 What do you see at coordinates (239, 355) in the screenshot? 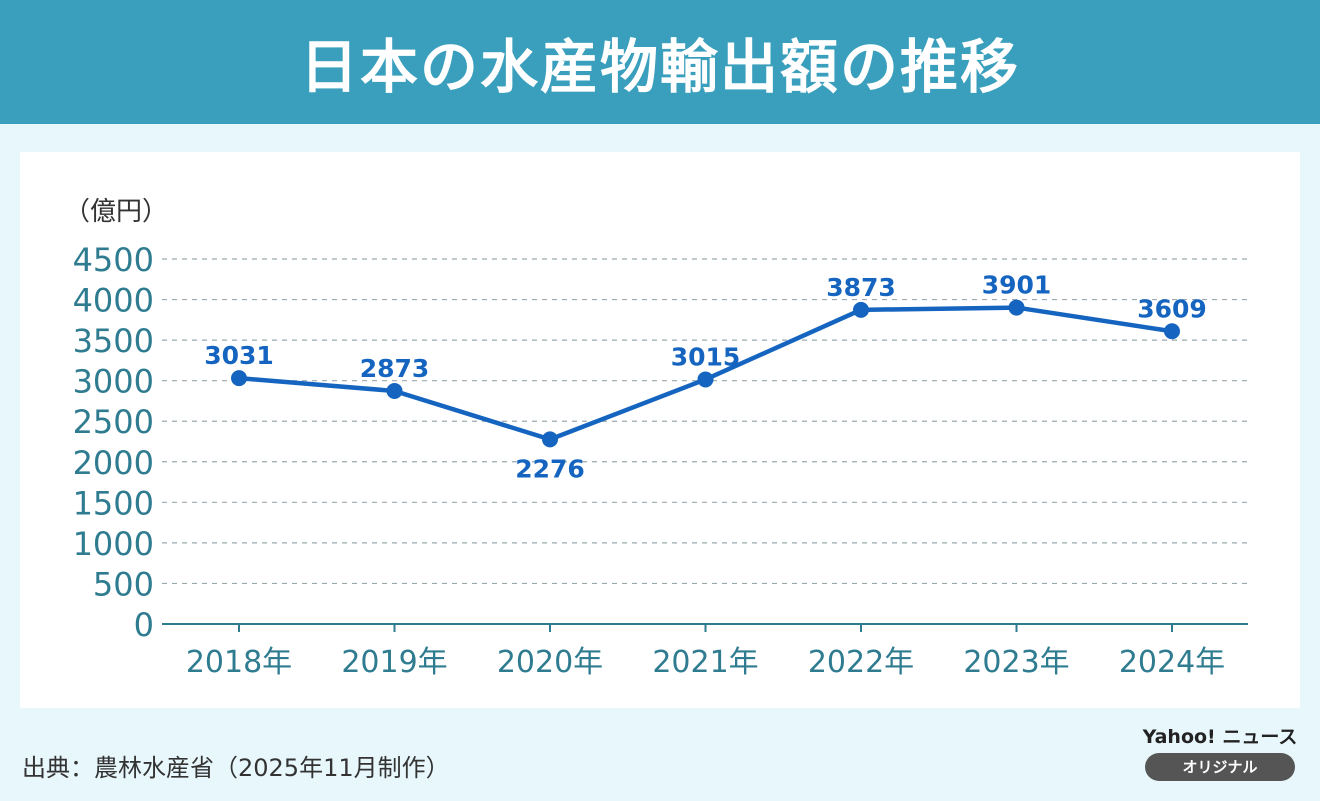
I see `data-label: 3031` at bounding box center [239, 355].